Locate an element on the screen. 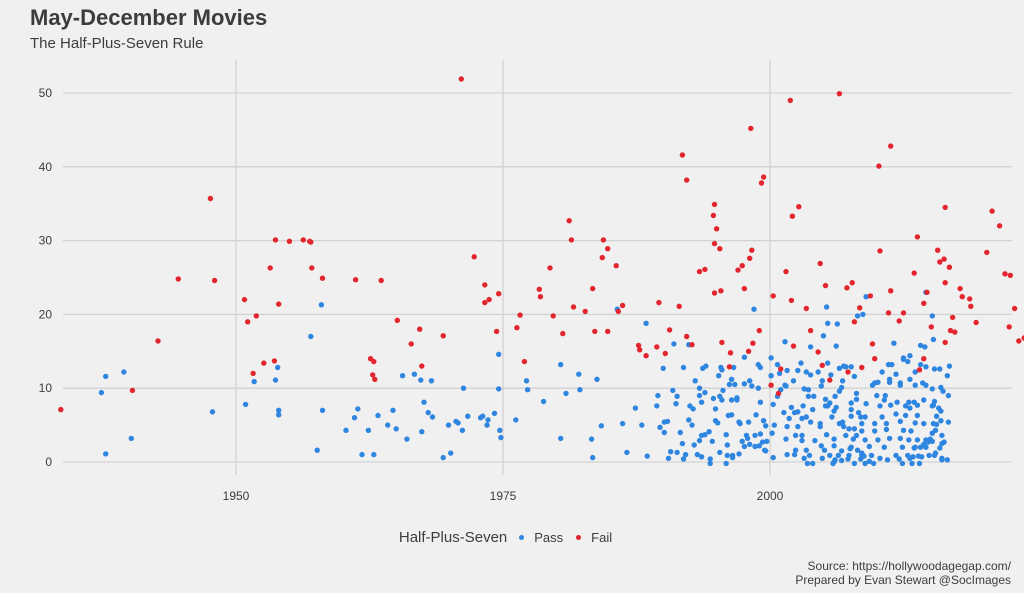 The width and height of the screenshot is (1024, 593). x-tick-label: 1950 is located at coordinates (236, 496).